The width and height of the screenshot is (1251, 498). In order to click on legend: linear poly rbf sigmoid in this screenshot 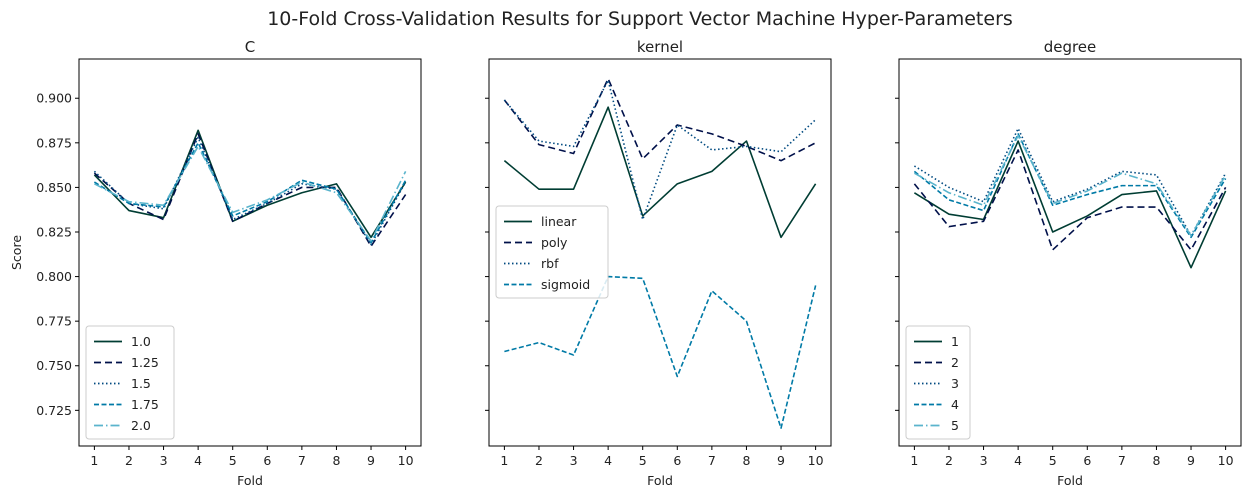, I will do `click(552, 252)`.